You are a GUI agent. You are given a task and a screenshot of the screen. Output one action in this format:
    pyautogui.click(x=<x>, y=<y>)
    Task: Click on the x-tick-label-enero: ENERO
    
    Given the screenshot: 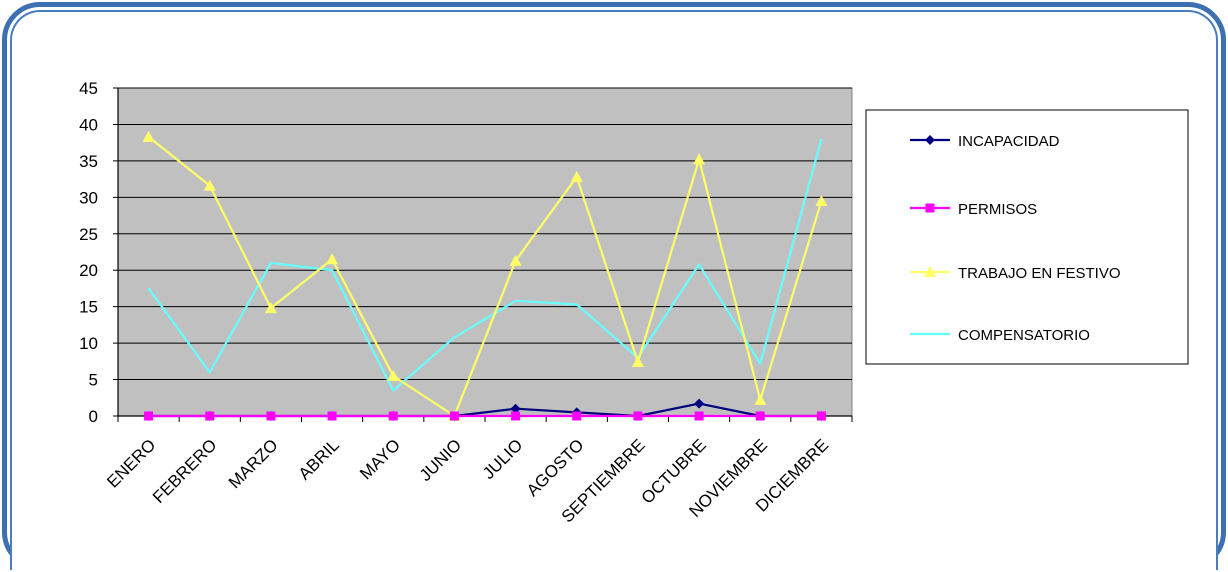 What is the action you would take?
    pyautogui.click(x=131, y=463)
    